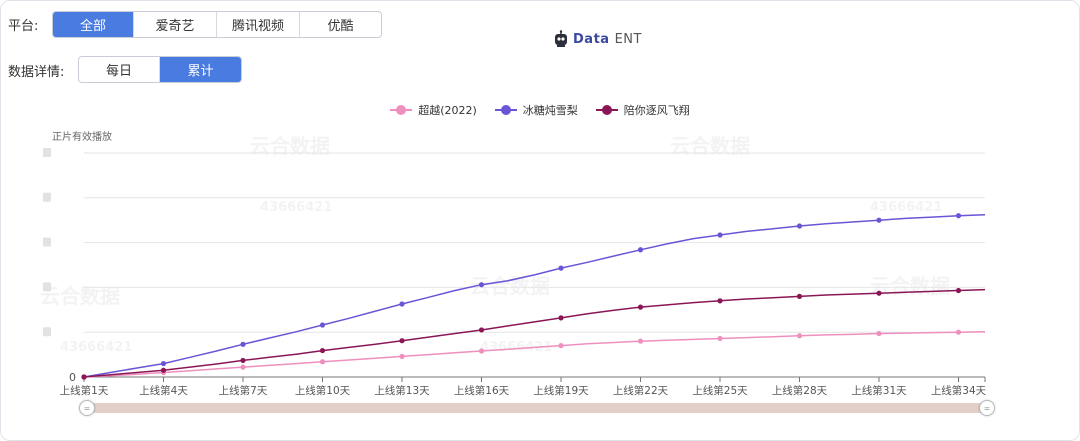 The width and height of the screenshot is (1080, 441). I want to click on y-tick-label: 0, so click(72, 377).